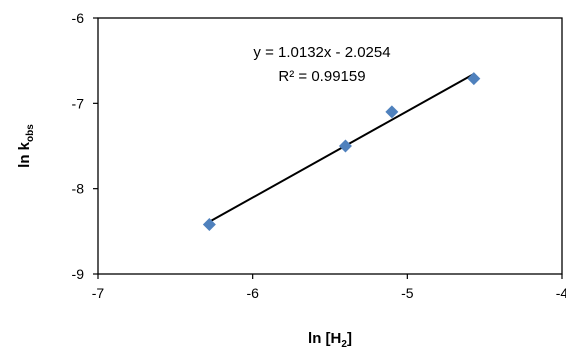 The width and height of the screenshot is (566, 349). Describe the element at coordinates (407, 293) in the screenshot. I see `x-tick-label: -5` at that location.